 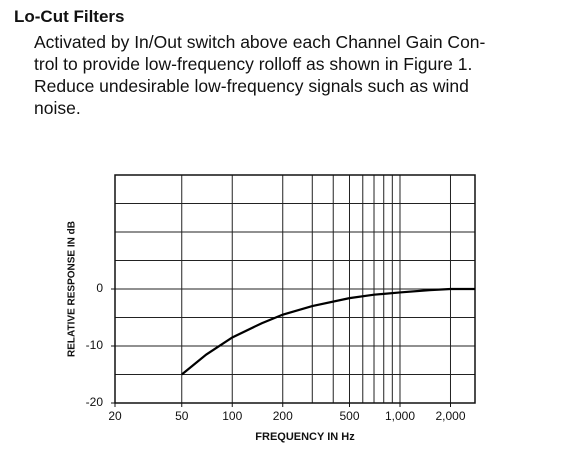 What do you see at coordinates (95, 402) in the screenshot?
I see `y-tick-label: -20` at bounding box center [95, 402].